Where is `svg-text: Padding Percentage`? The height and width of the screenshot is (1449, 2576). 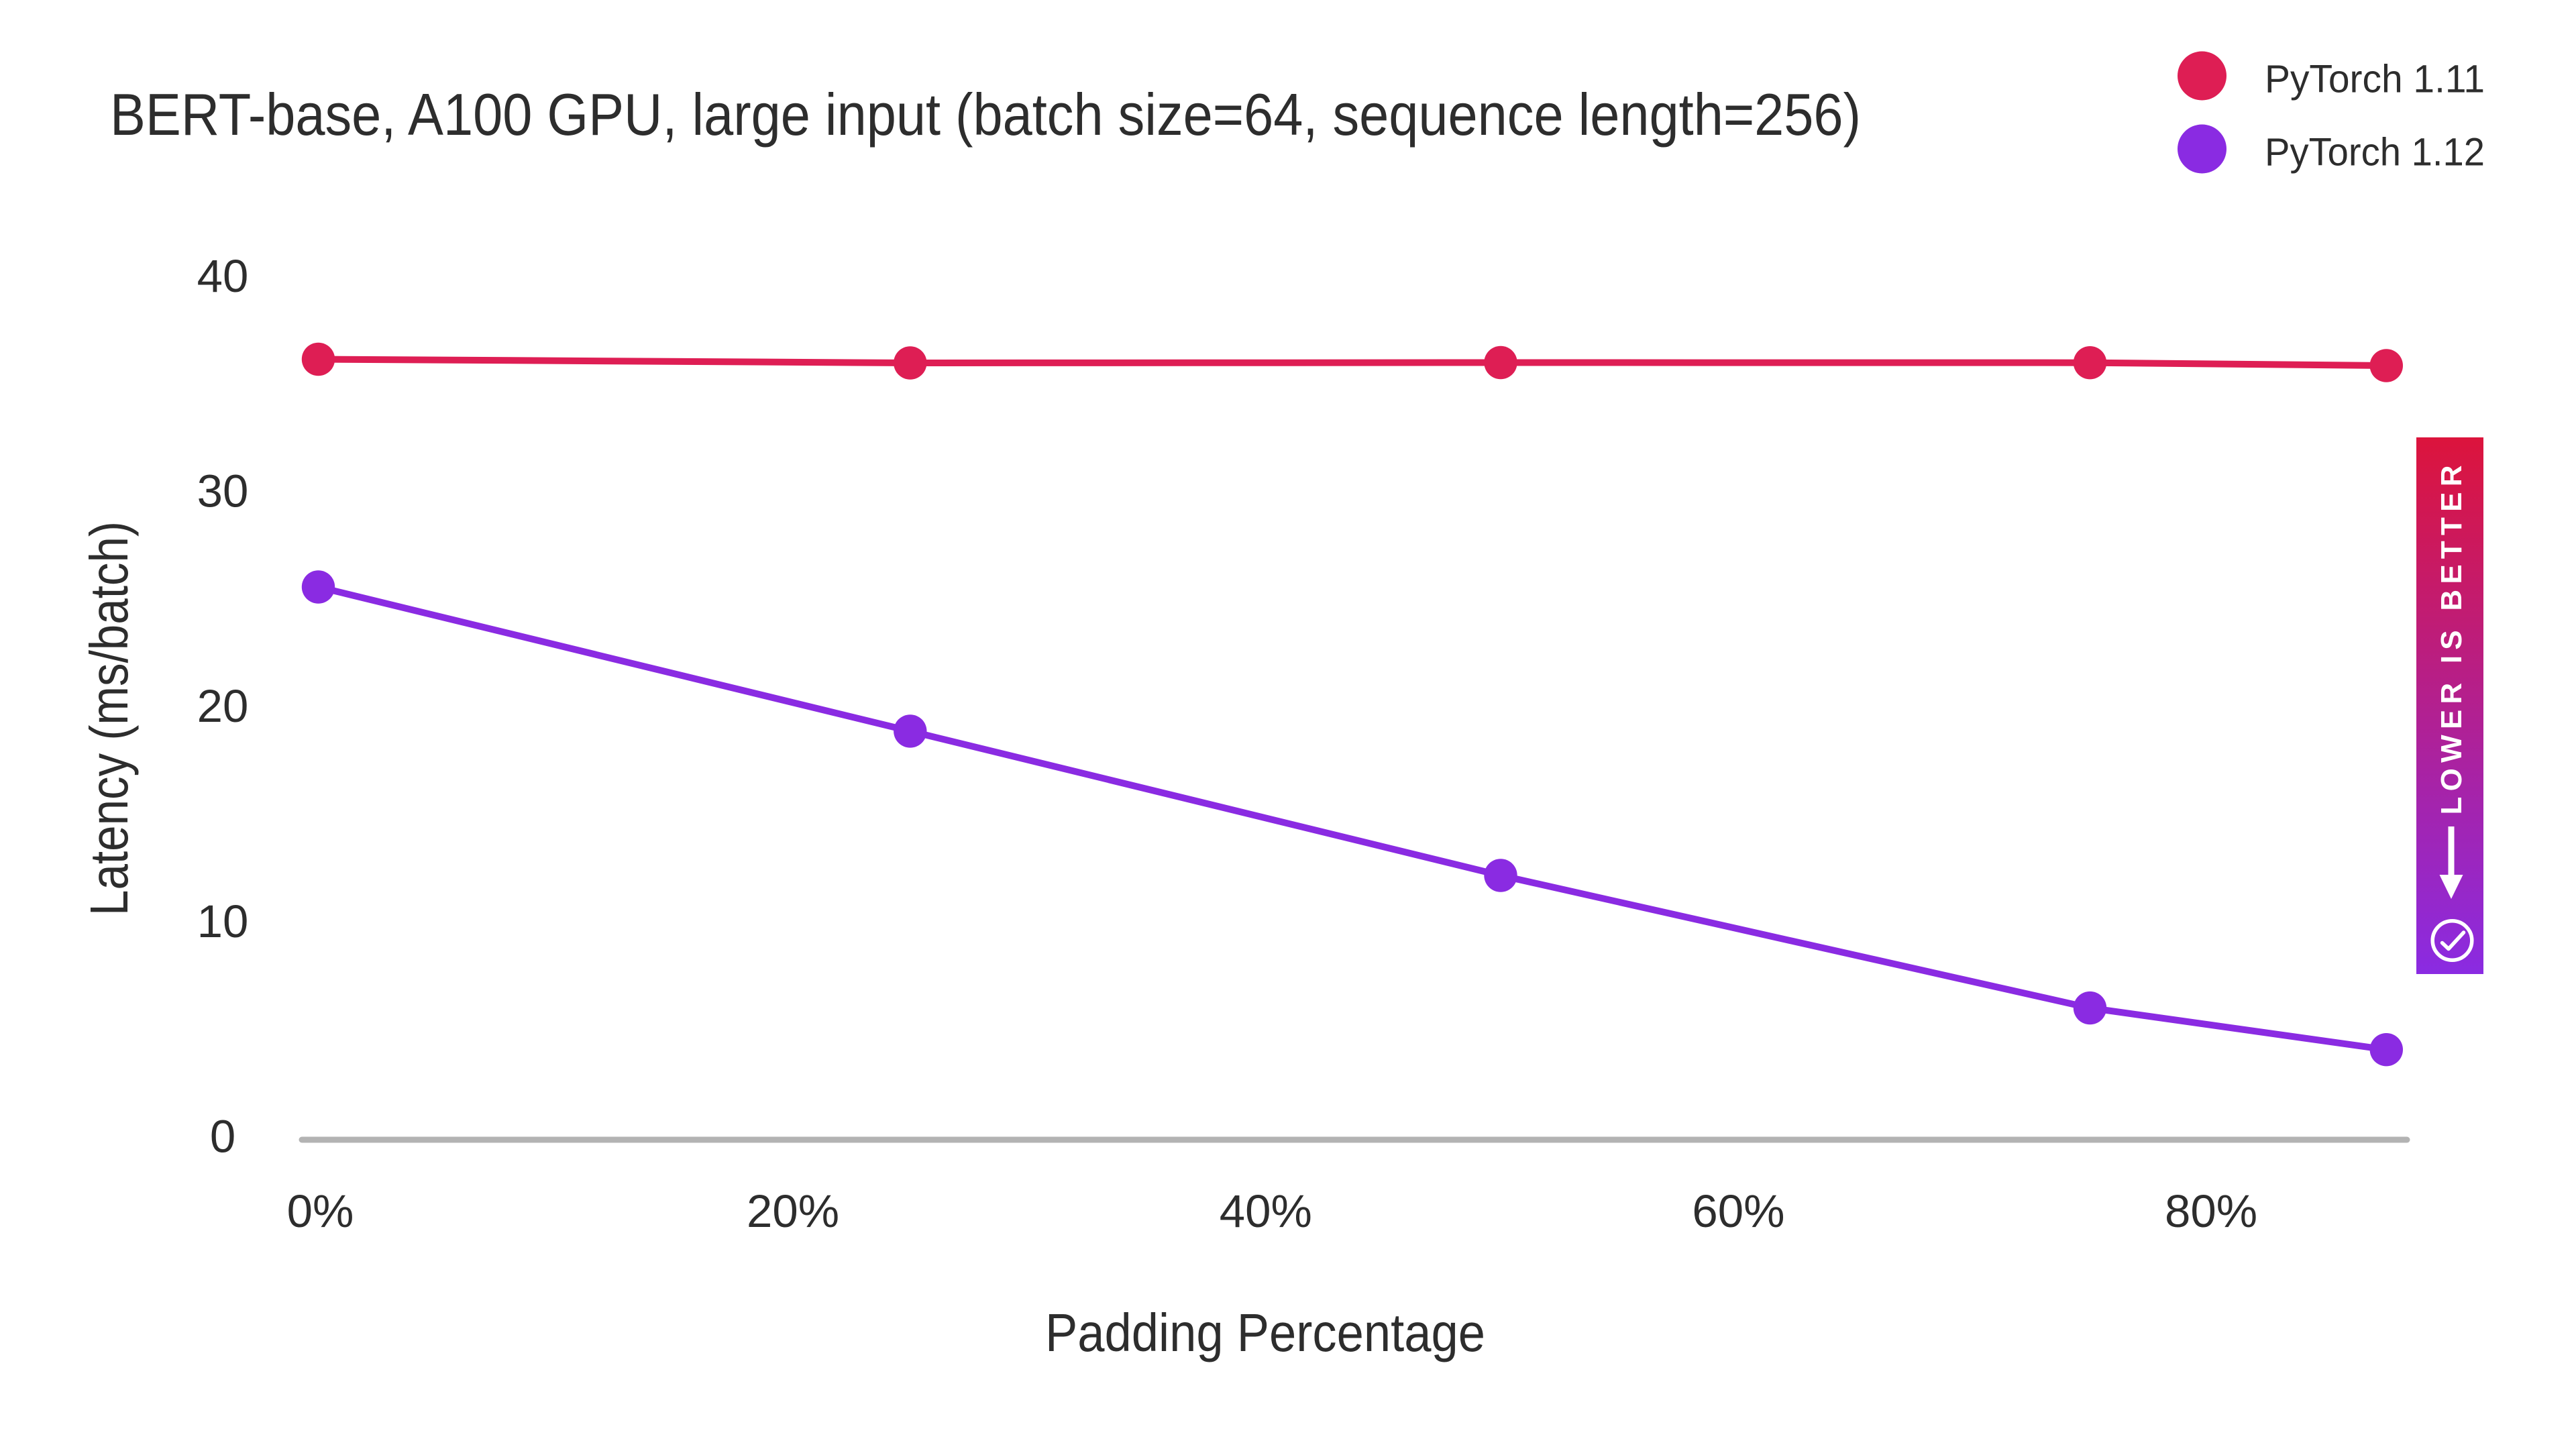
svg-text: Padding Percentage is located at coordinates (1265, 1332).